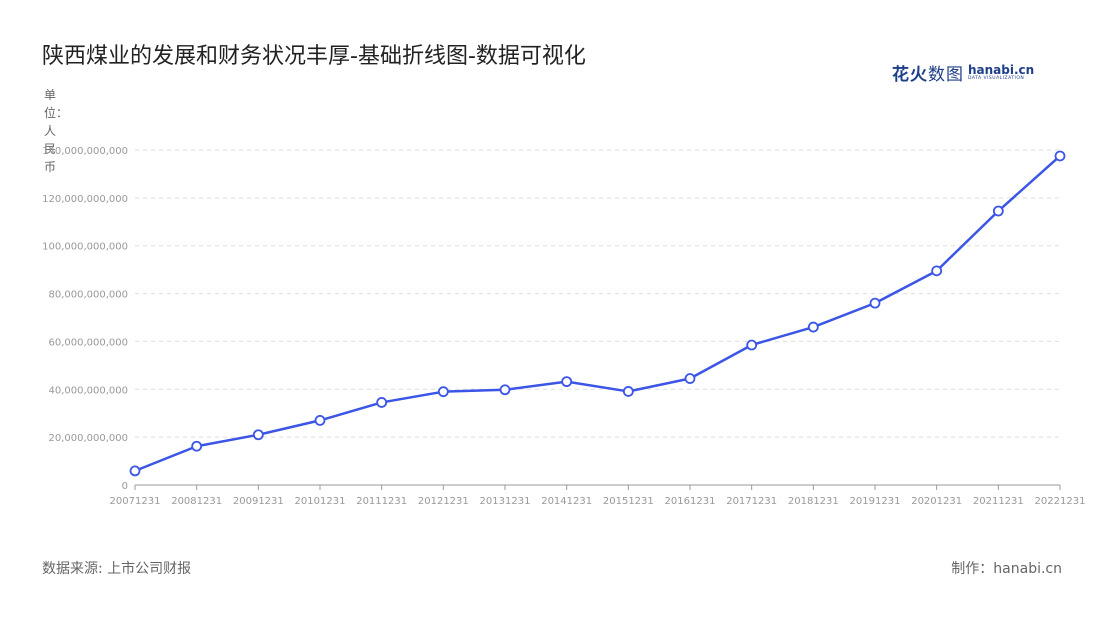  What do you see at coordinates (320, 501) in the screenshot?
I see `x-tick-label: 20101231` at bounding box center [320, 501].